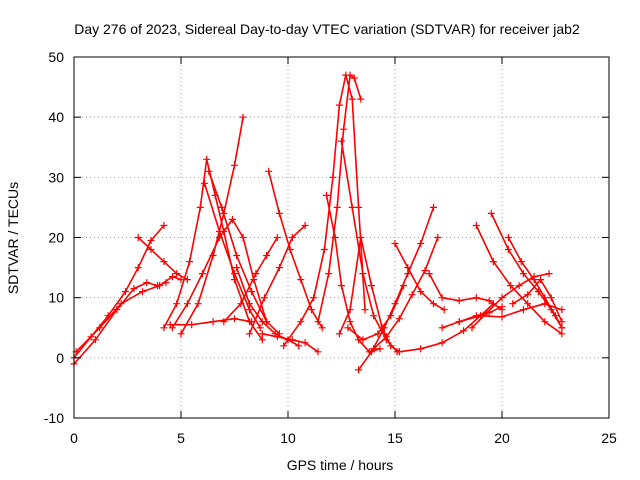  I want to click on x-tick-labels: 0 5 10 15 20 25, so click(343, 438).